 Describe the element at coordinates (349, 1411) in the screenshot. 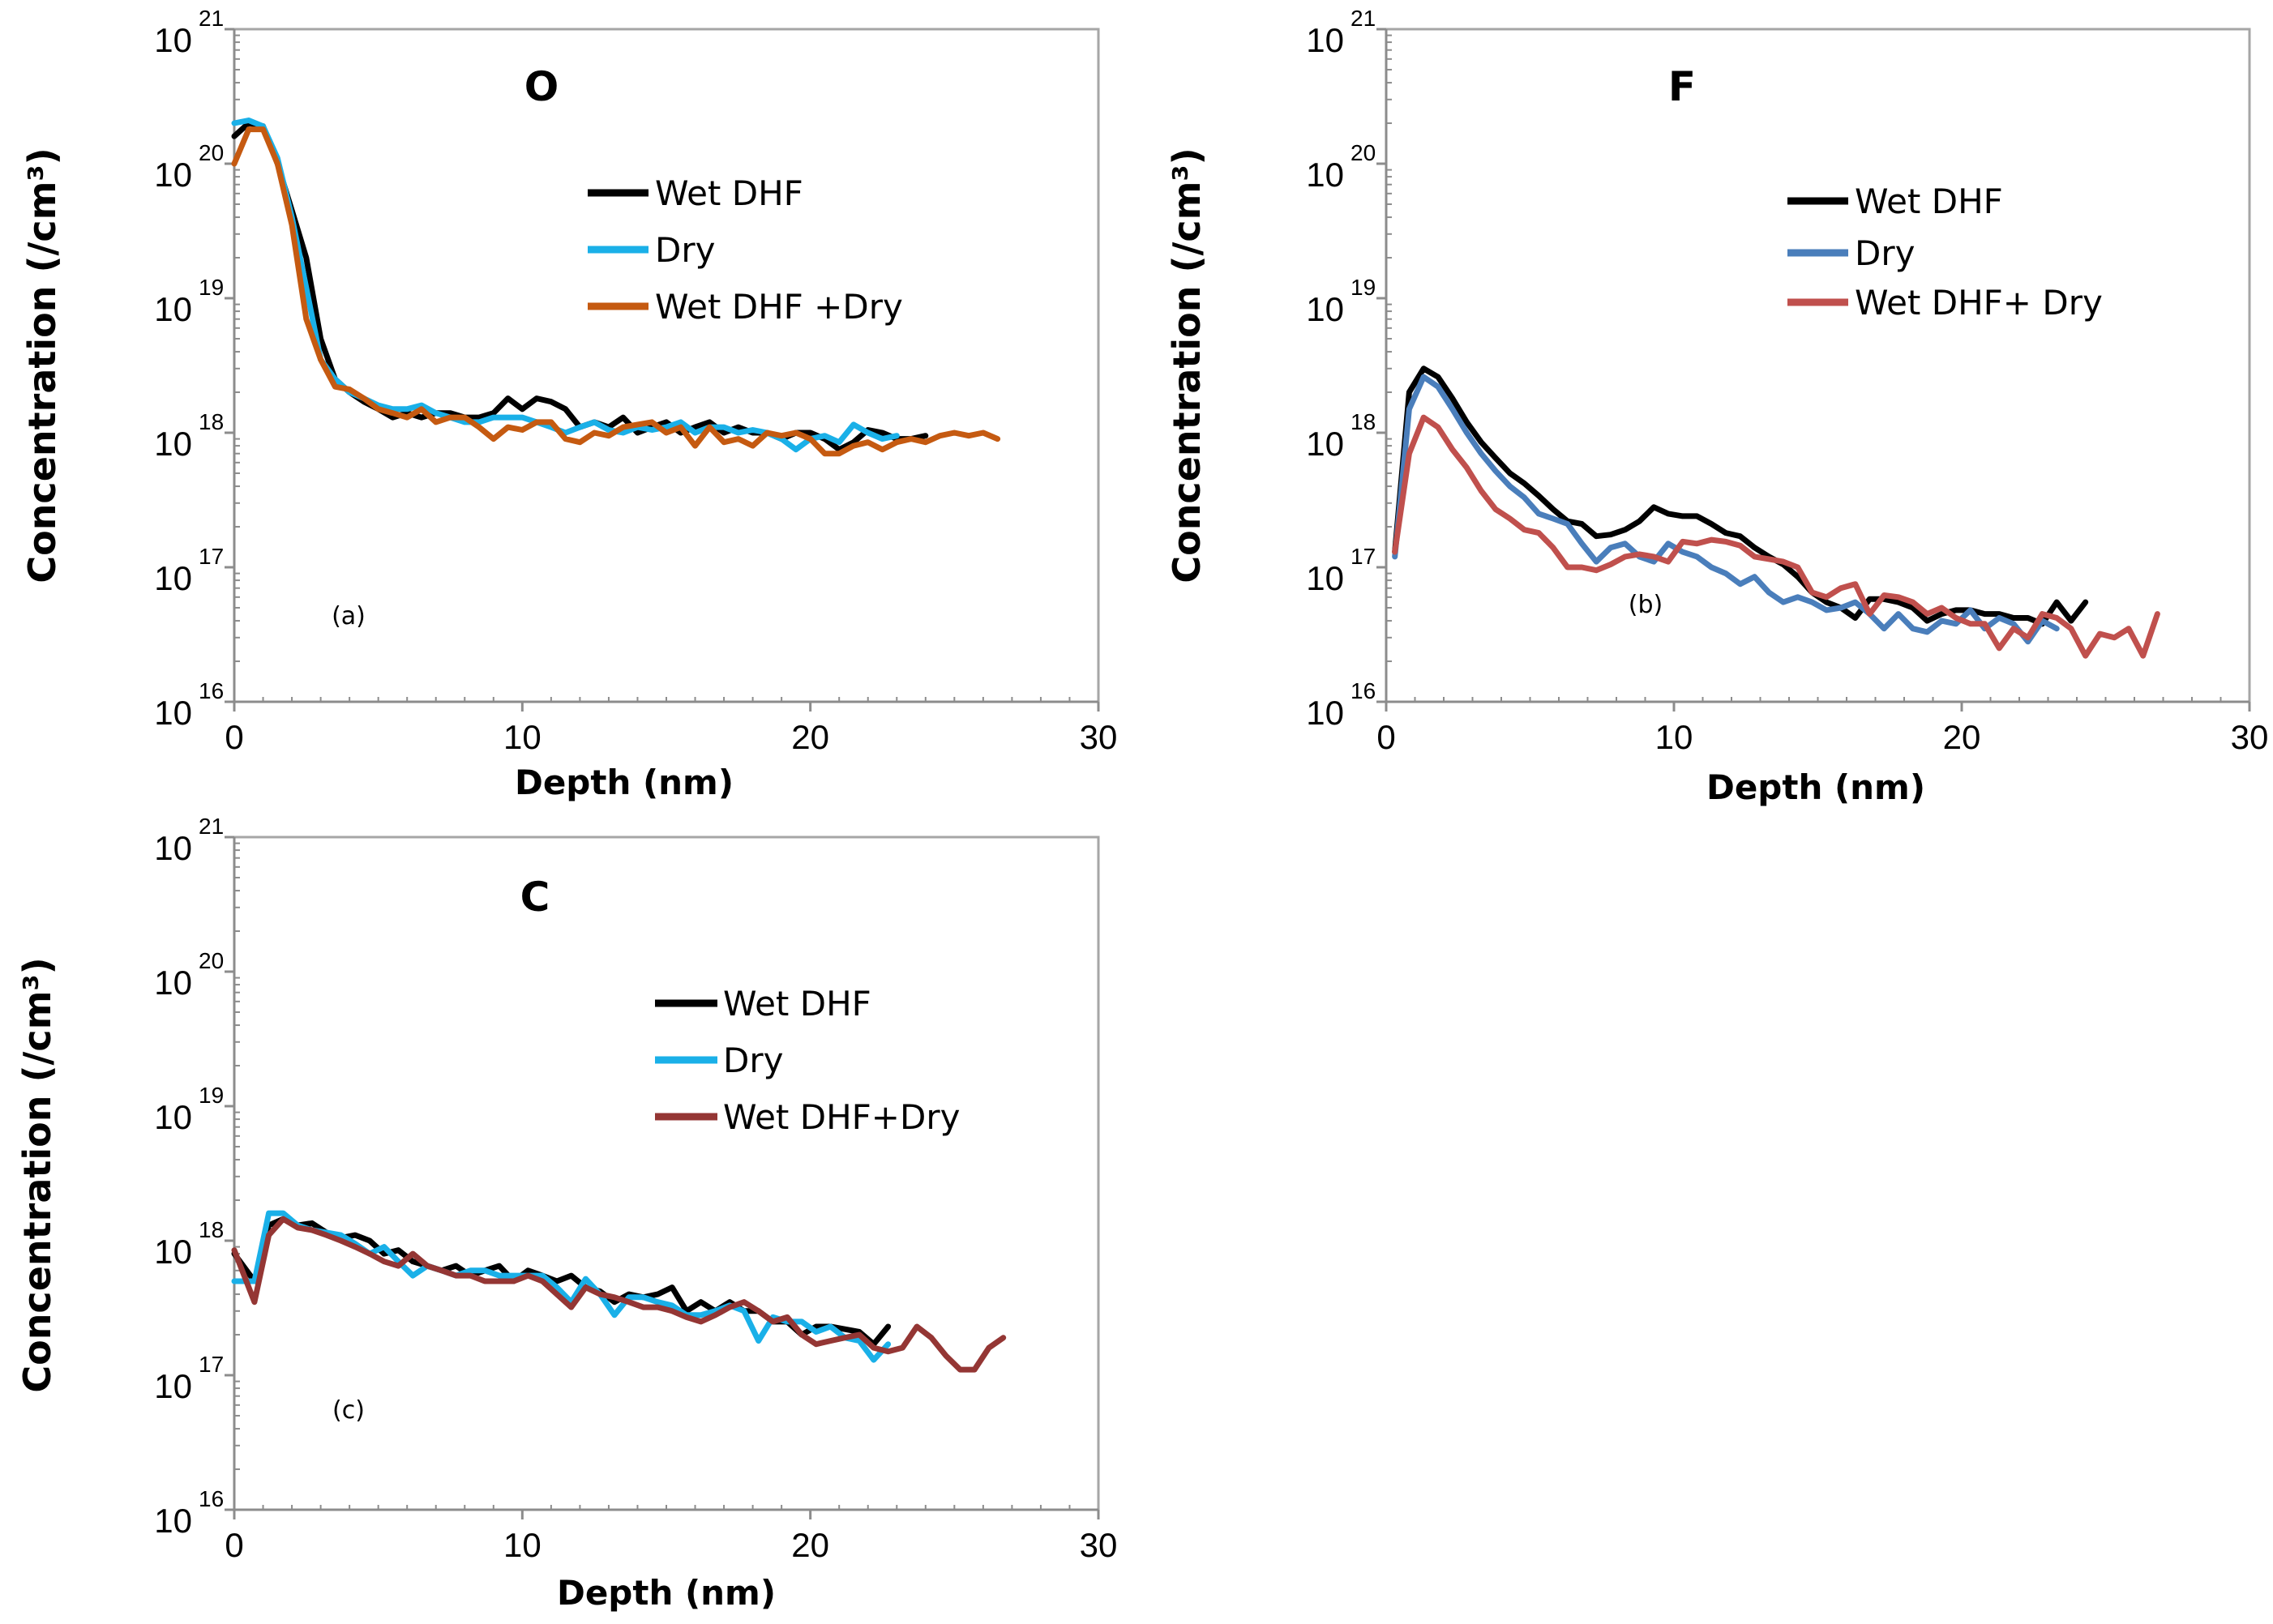

I see `panel-annotation: (c)` at that location.